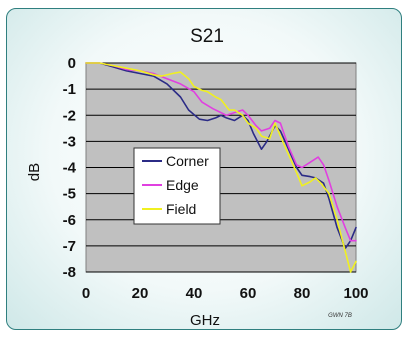  I want to click on y-tick-labels: 0 -1 -2 -3 -4 -5 -6 -7 -8, so click(70, 168).